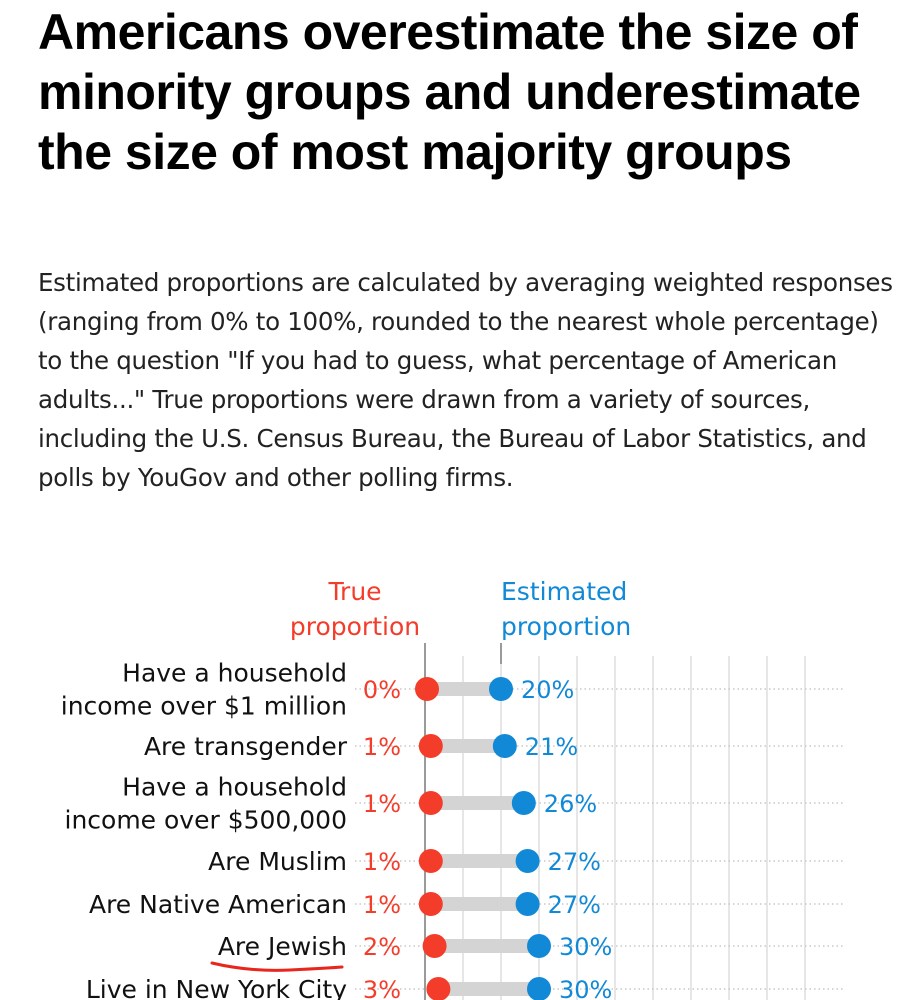 This screenshot has width=906, height=1000. Describe the element at coordinates (564, 591) in the screenshot. I see `legend-estimated-label: Estimated` at that location.